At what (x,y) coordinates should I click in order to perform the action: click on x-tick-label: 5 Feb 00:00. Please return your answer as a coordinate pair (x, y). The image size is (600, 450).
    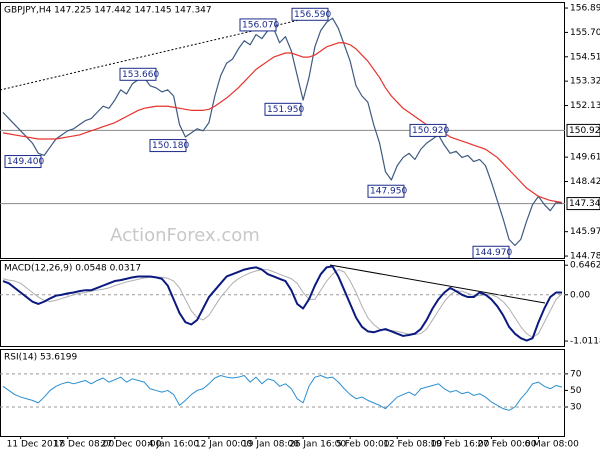
    Looking at the image, I should click on (363, 445).